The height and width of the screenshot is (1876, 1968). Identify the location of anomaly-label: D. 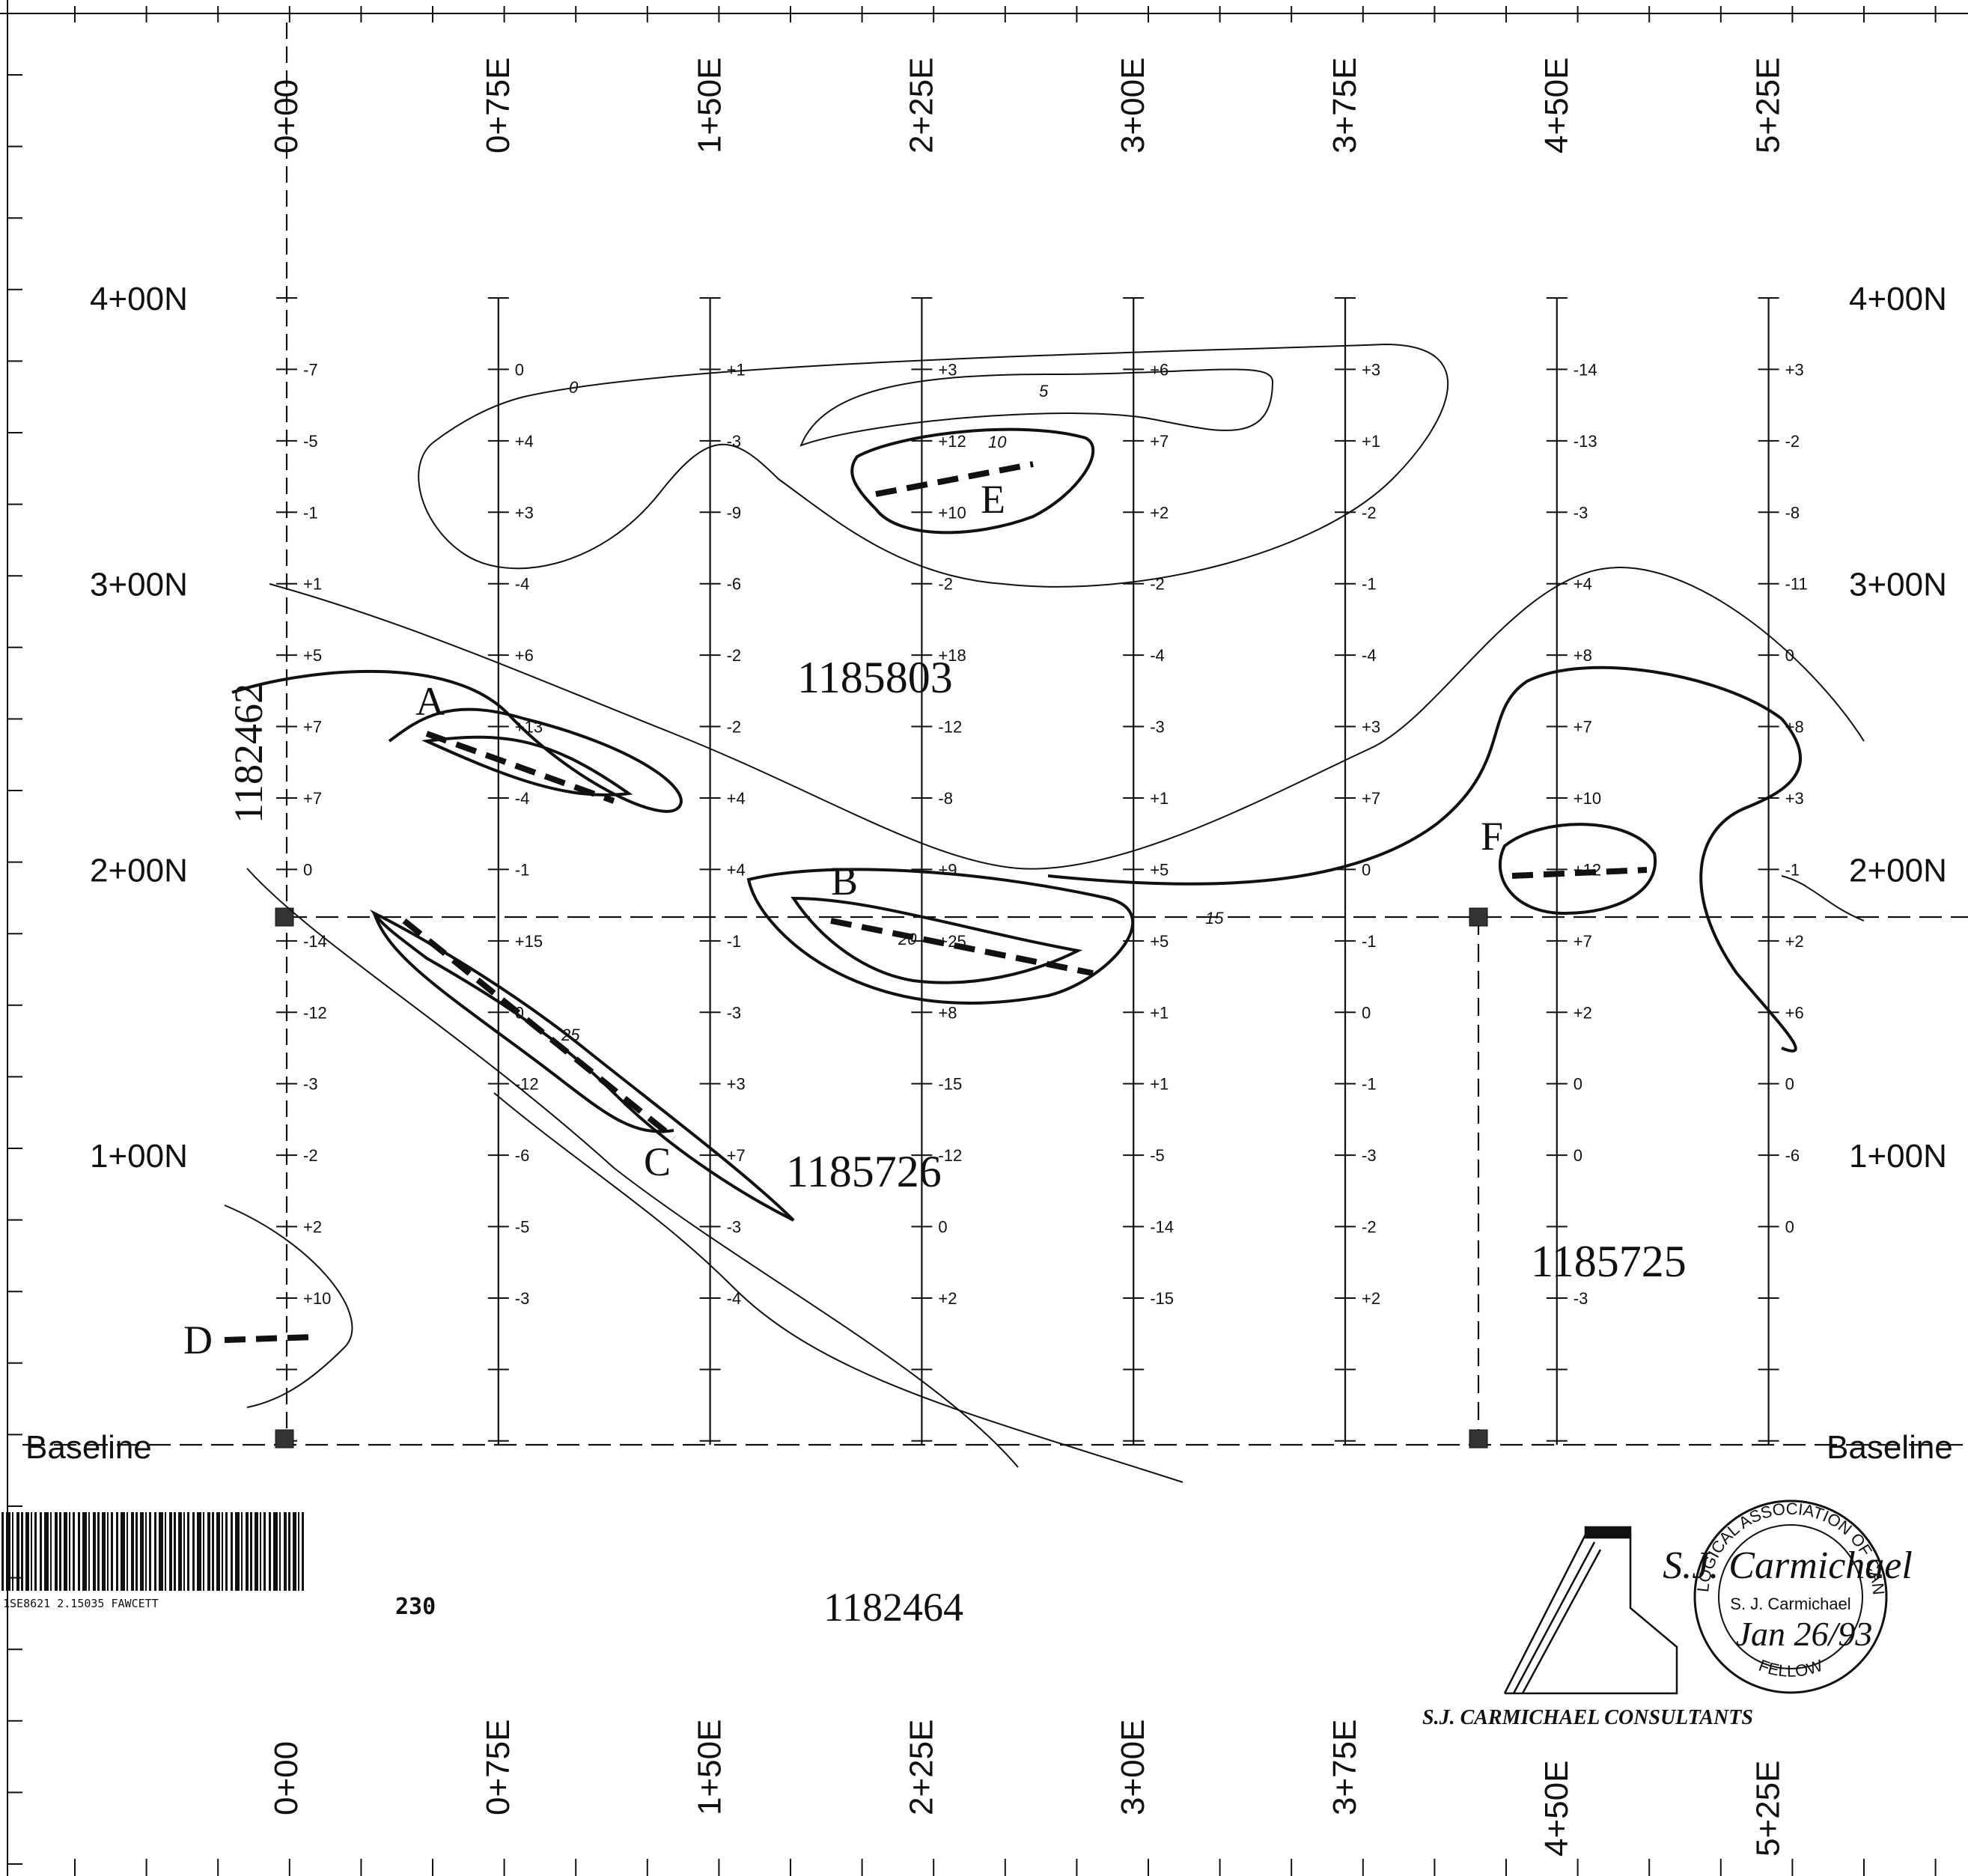
(198, 1340).